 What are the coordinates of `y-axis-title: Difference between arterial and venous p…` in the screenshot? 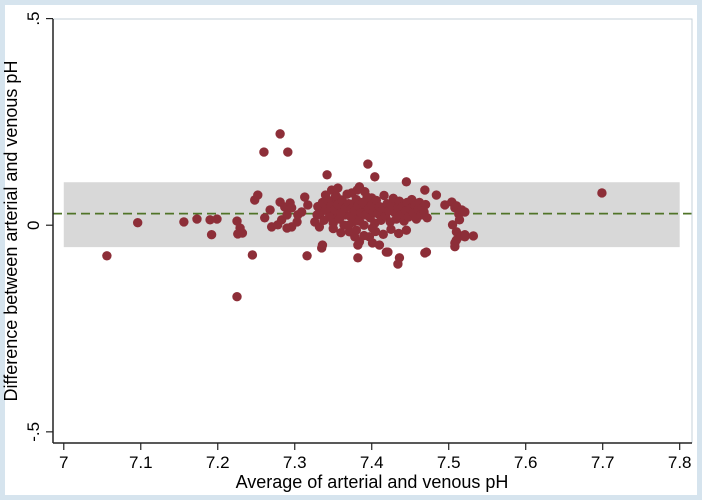 It's located at (11, 231).